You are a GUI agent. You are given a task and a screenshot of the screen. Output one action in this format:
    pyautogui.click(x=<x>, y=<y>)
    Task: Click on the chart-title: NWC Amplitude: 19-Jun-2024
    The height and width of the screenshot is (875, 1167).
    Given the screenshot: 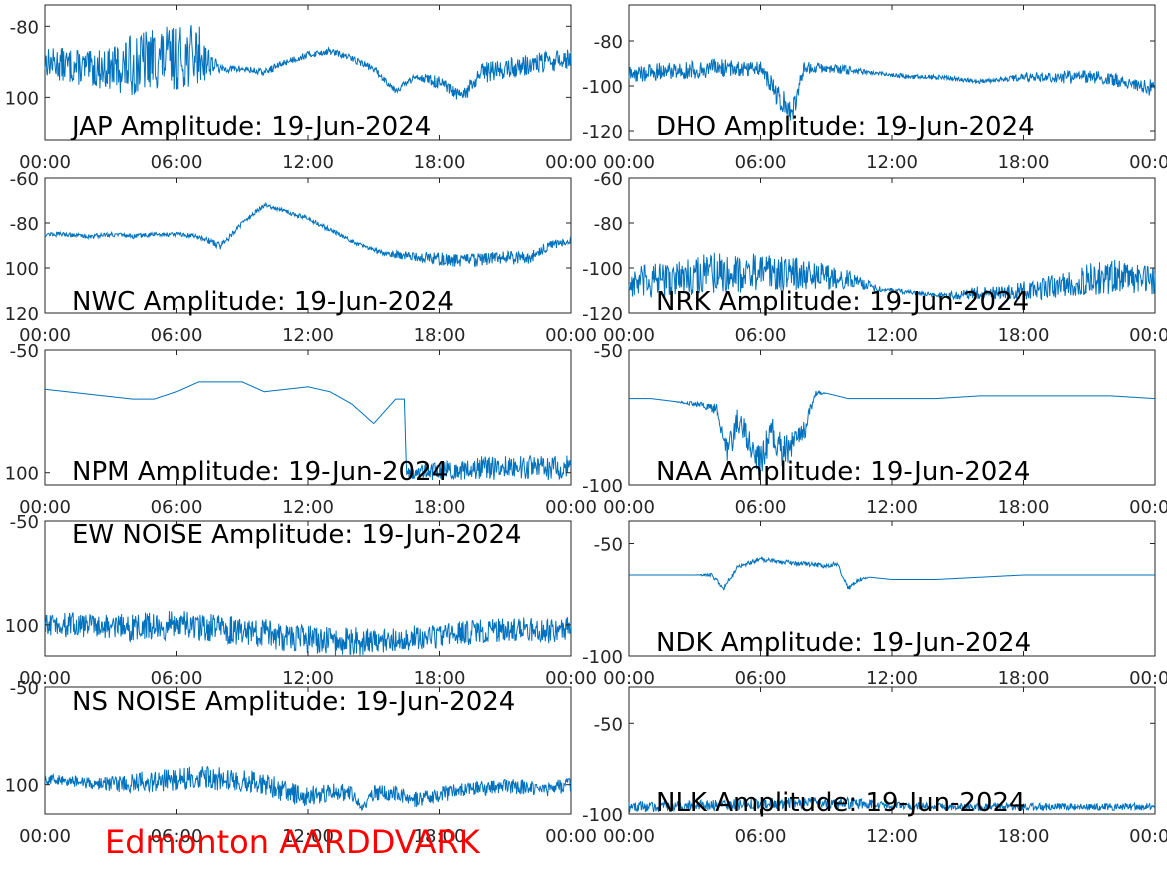 What is the action you would take?
    pyautogui.click(x=263, y=302)
    